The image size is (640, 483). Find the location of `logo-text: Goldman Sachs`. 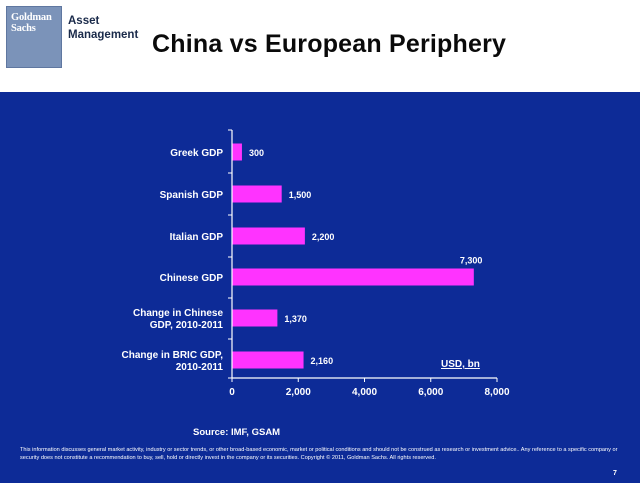

logo-text: Goldman Sachs is located at coordinates (35, 23).